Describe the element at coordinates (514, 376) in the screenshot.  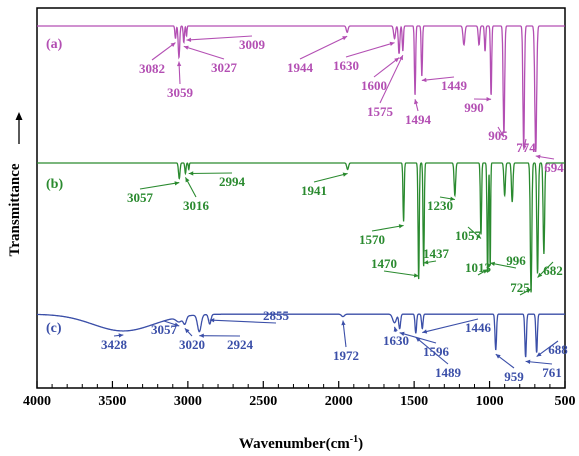
I see `peak-label-2-10: 959` at that location.